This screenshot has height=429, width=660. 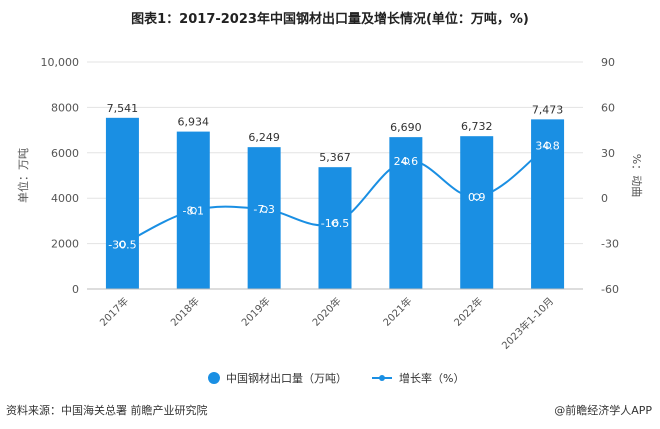 I want to click on right-tick-label: -30, so click(x=610, y=244).